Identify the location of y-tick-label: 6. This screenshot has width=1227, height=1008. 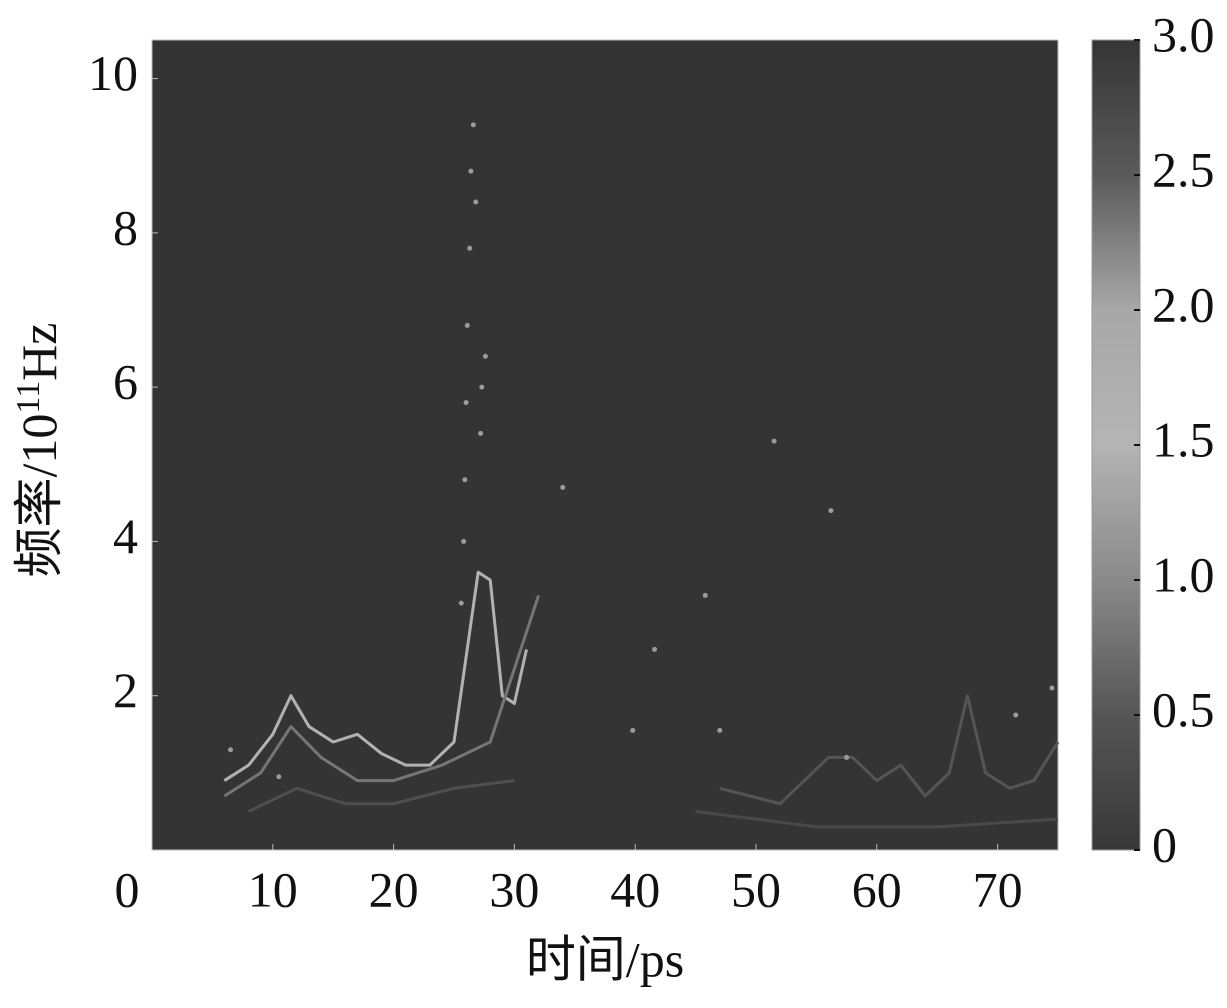
(125, 382).